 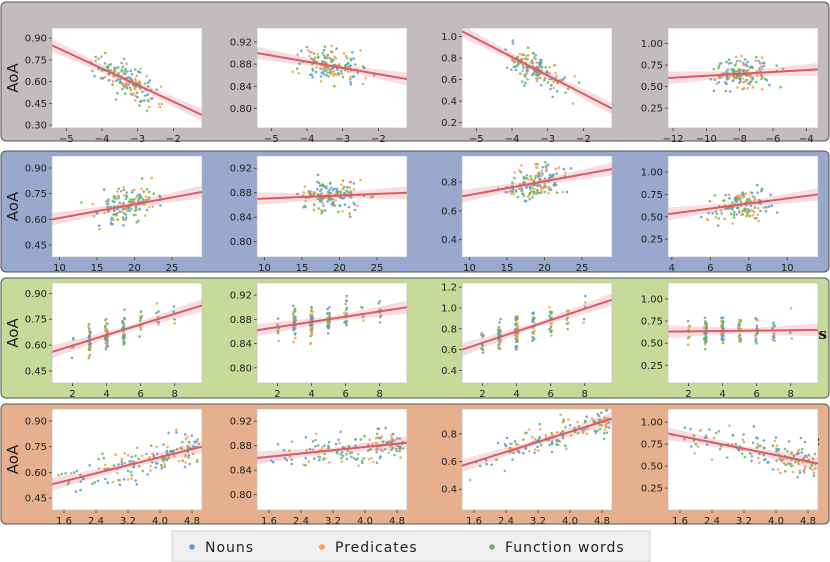 I want to click on y-tick-label: 1.00, so click(x=652, y=299).